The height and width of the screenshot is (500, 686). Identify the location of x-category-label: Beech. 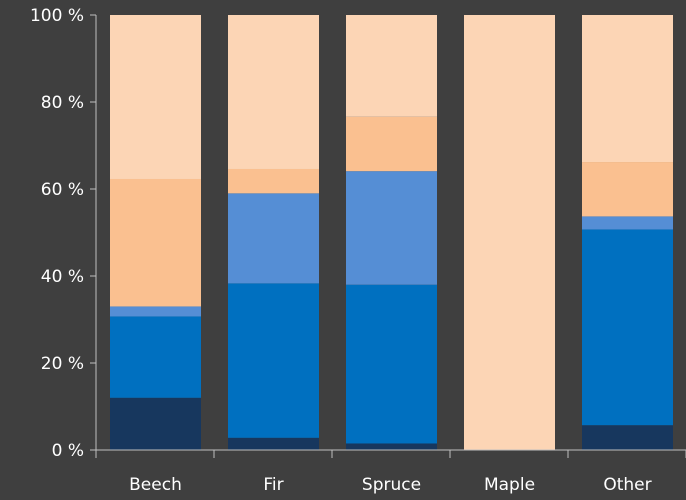
(155, 485).